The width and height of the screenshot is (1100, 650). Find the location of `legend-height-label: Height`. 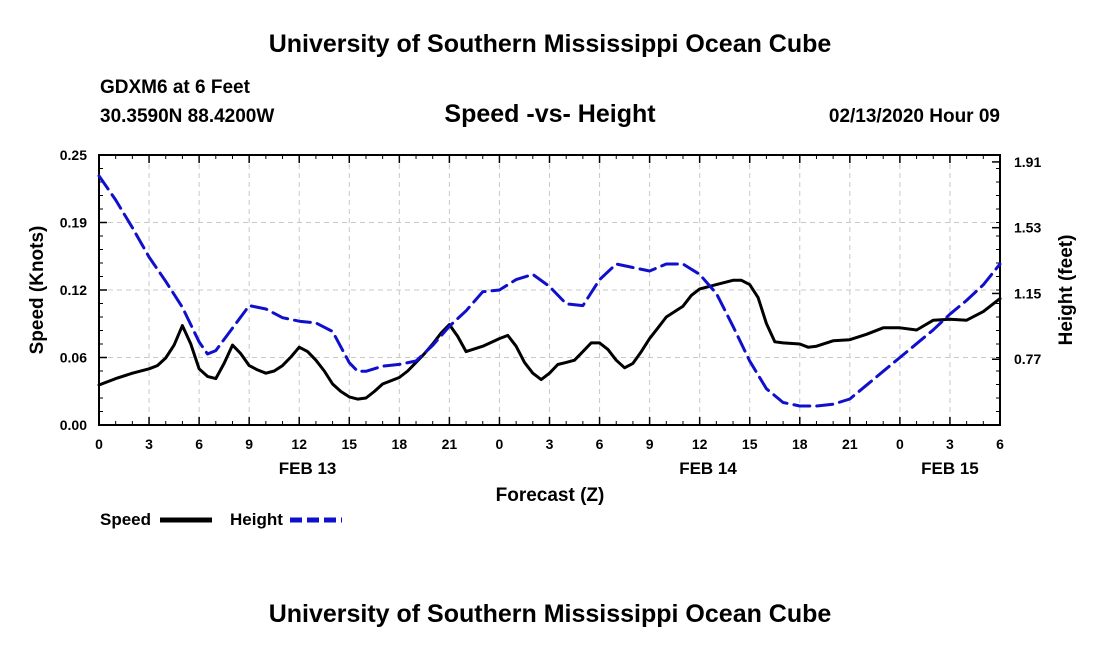

legend-height-label: Height is located at coordinates (256, 519).